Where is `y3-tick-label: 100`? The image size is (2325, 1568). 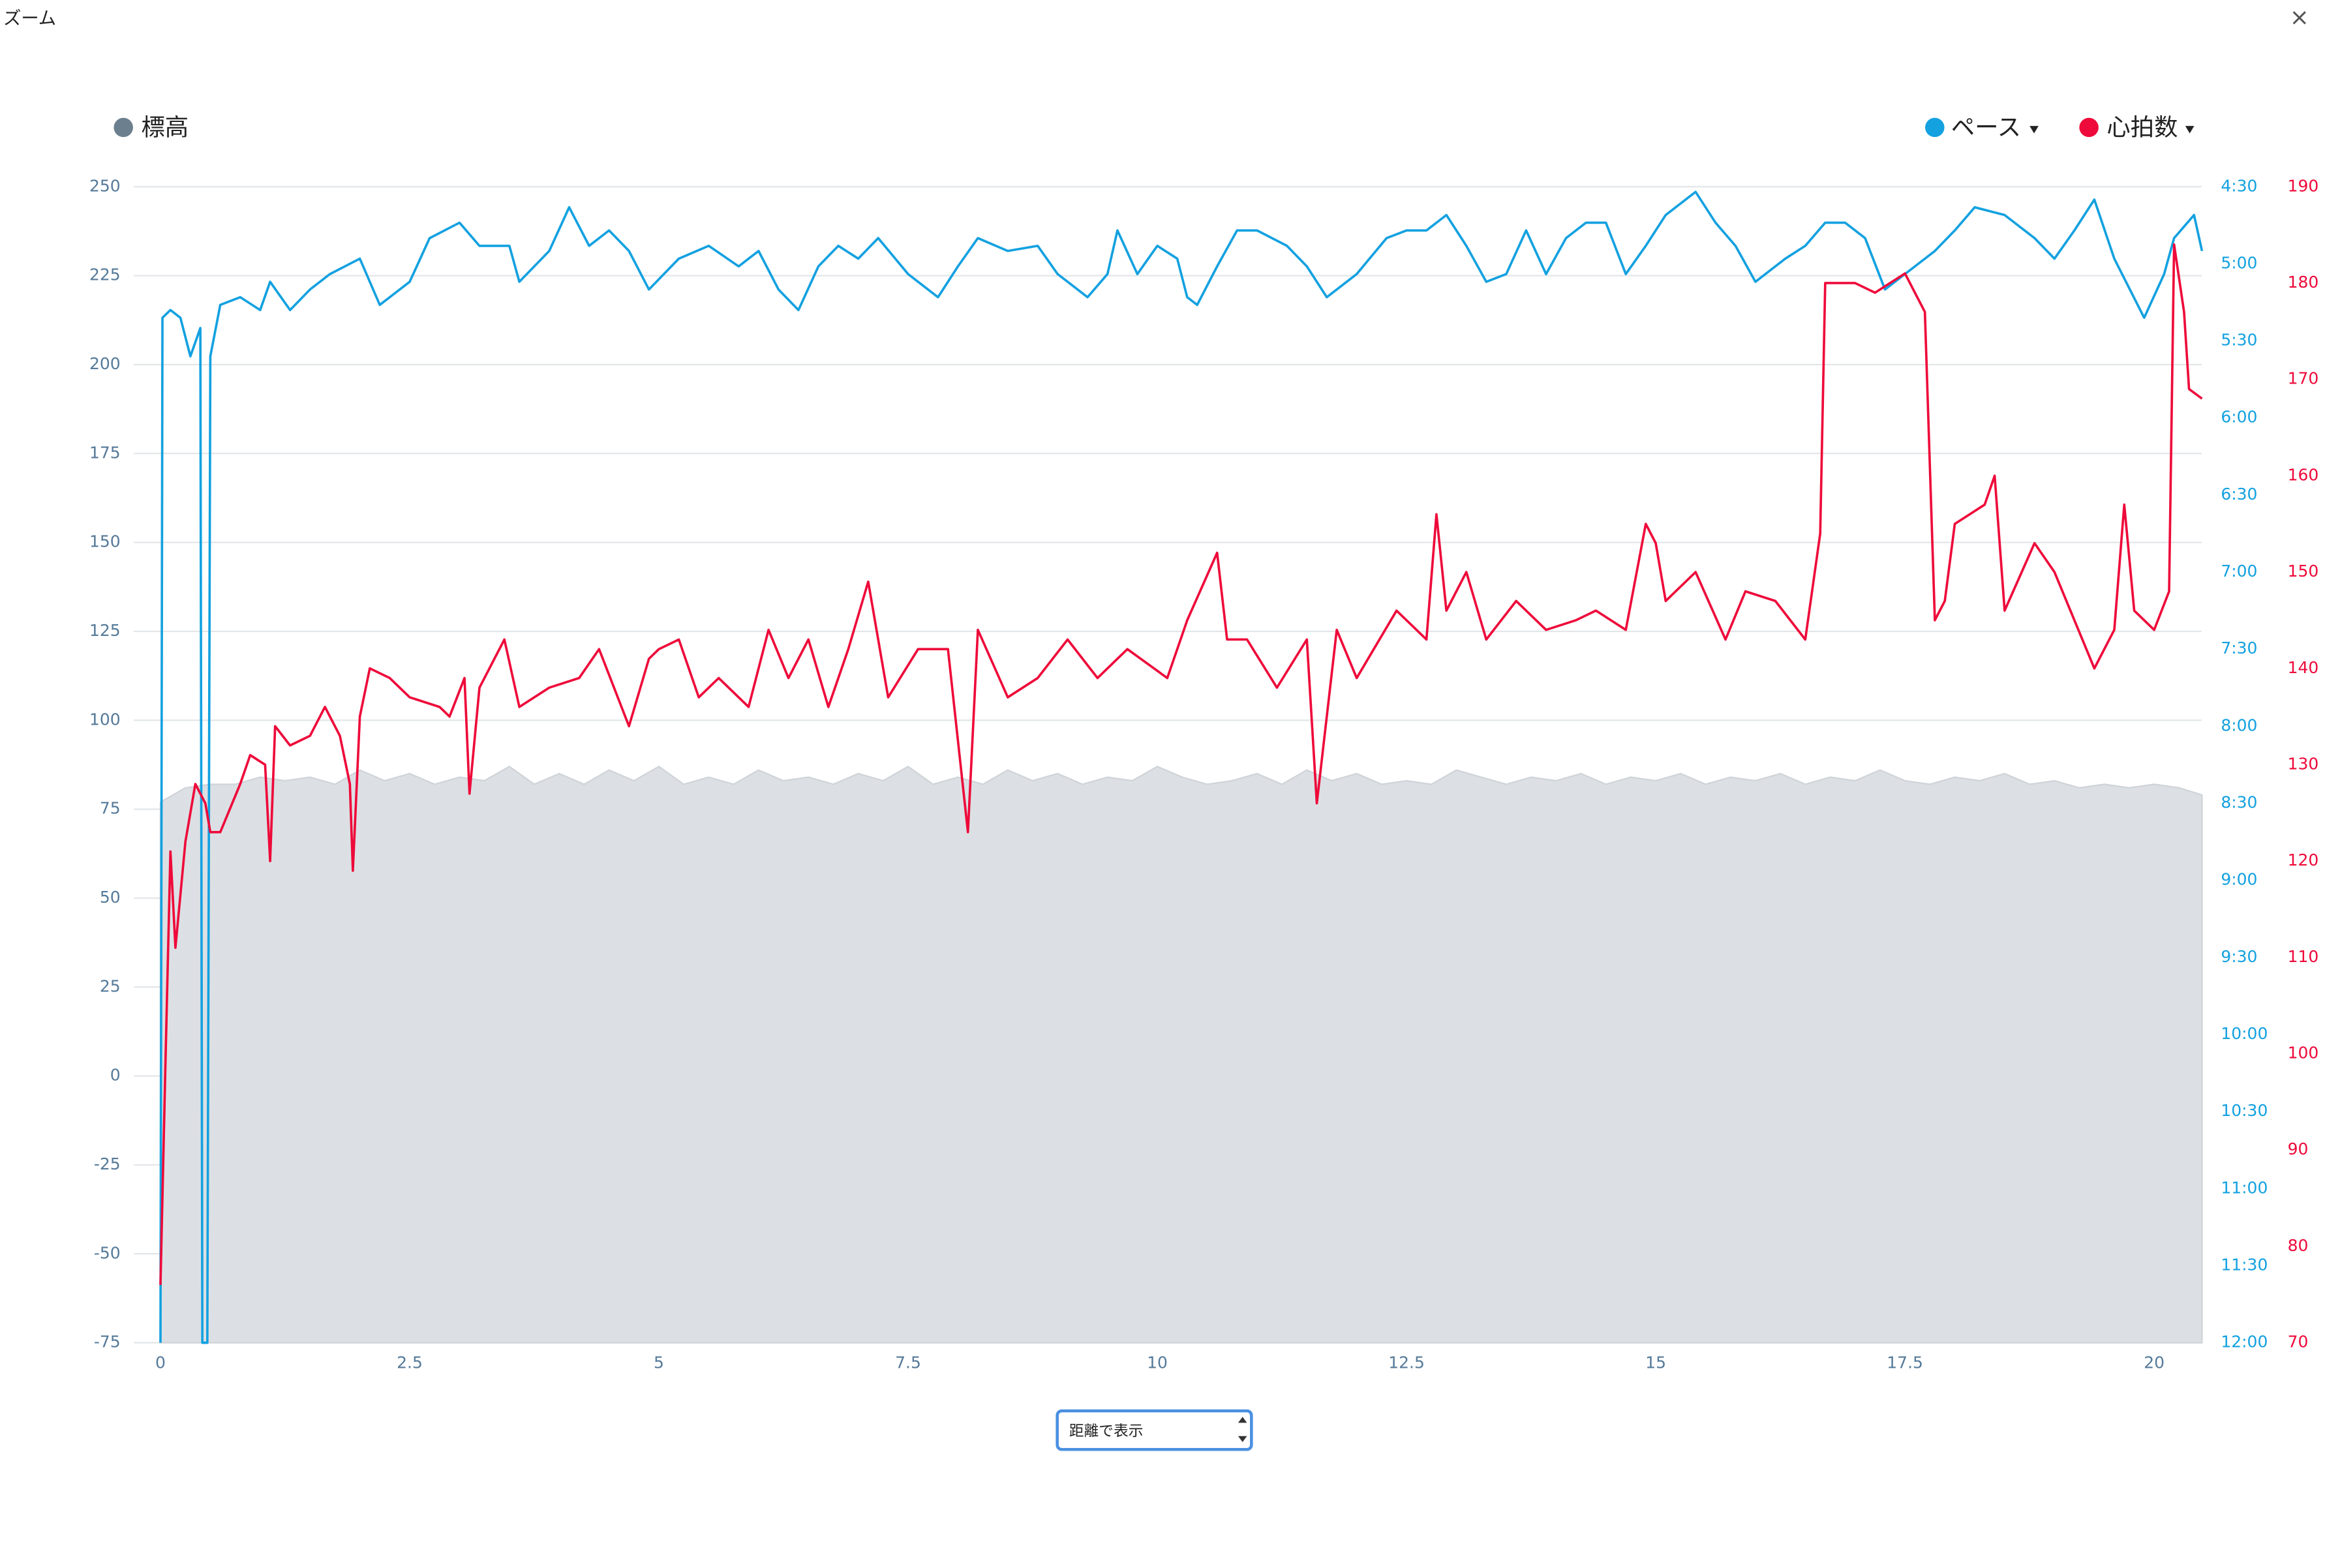
y3-tick-label: 100 is located at coordinates (2303, 1053).